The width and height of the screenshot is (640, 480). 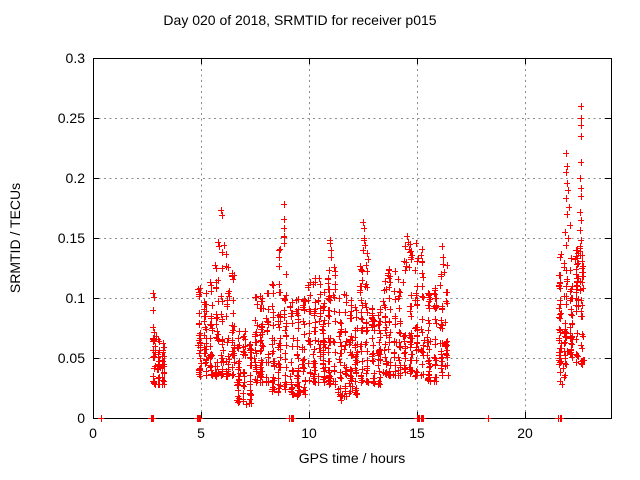 I want to click on y-tick-label: 0.1, so click(x=76, y=298).